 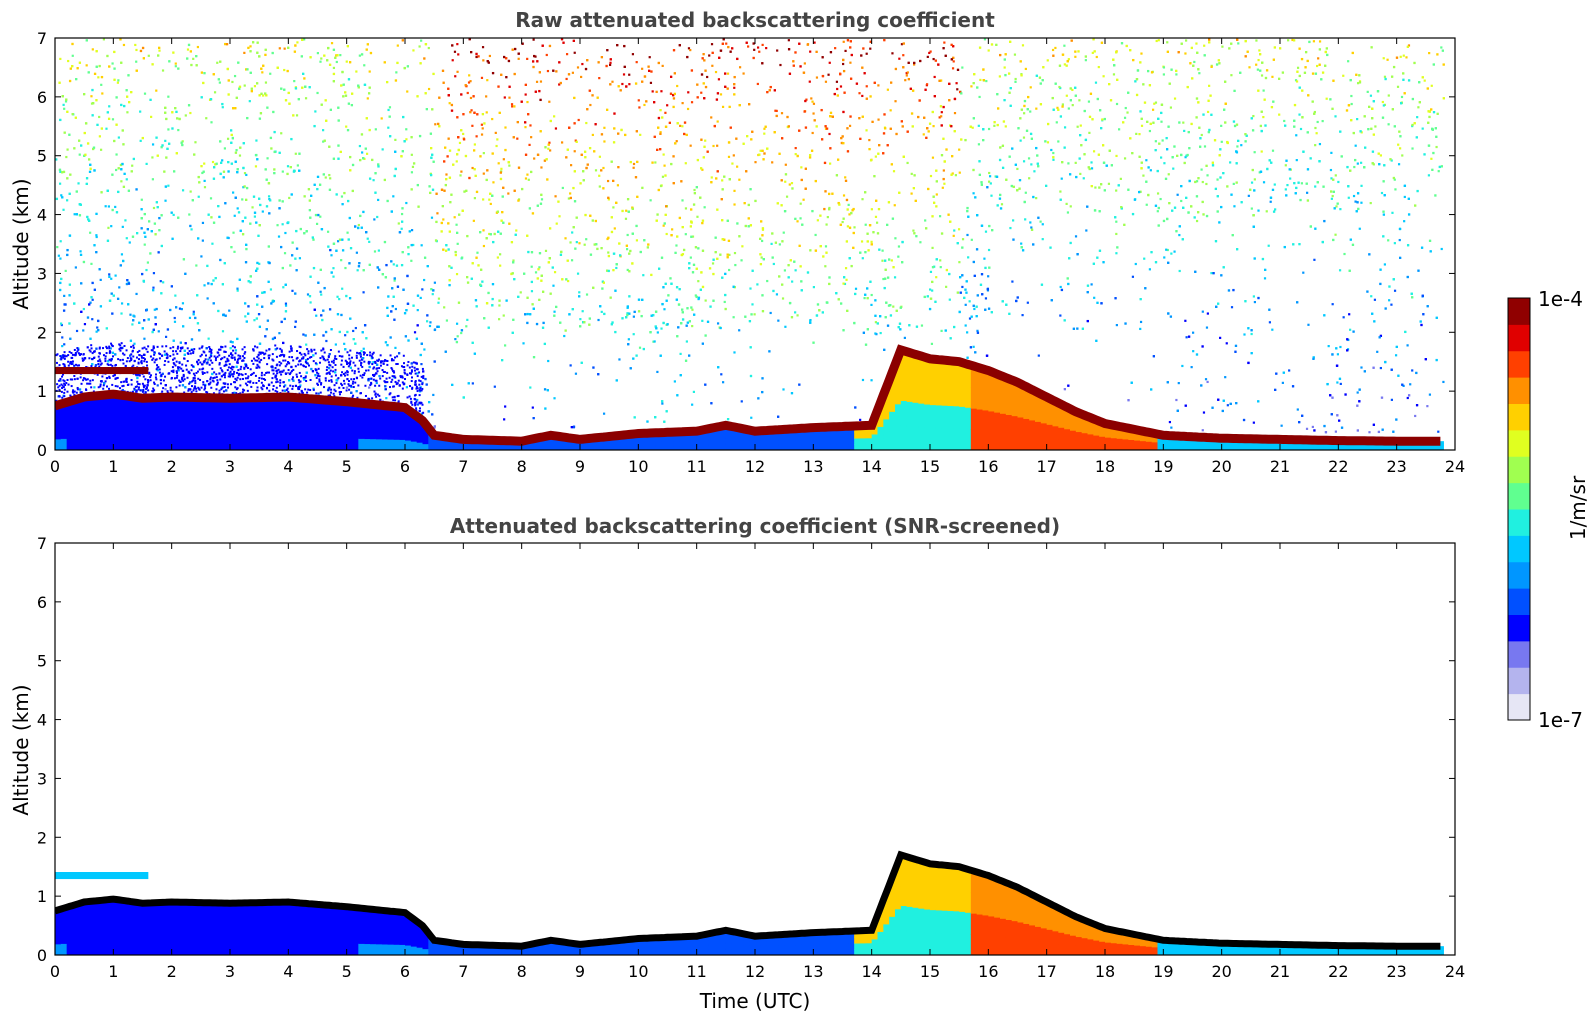 I want to click on y-axis-label-screened: Altitude (km), so click(x=21, y=749).